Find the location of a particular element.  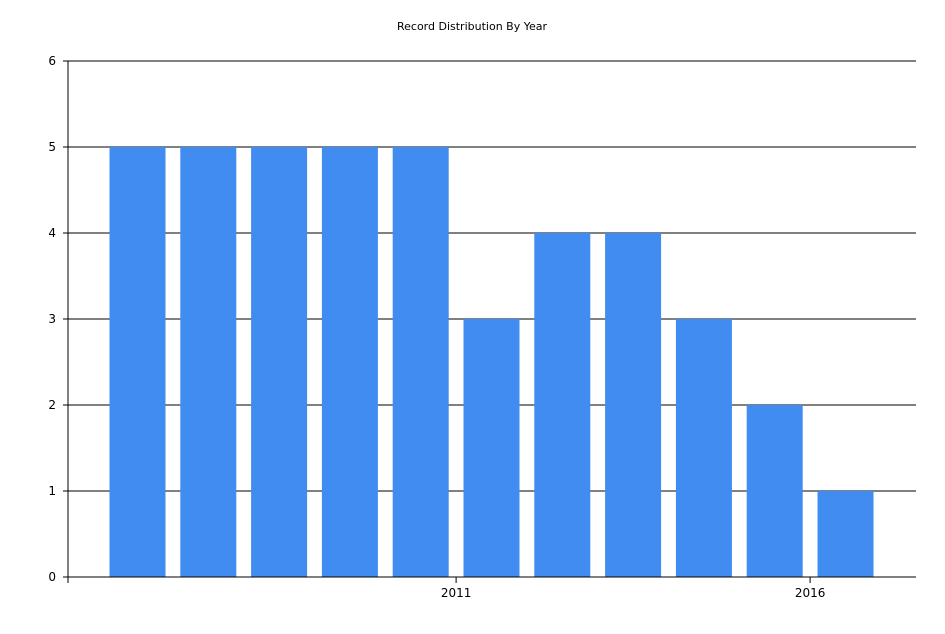

y-tick-label: 3 is located at coordinates (52, 319).